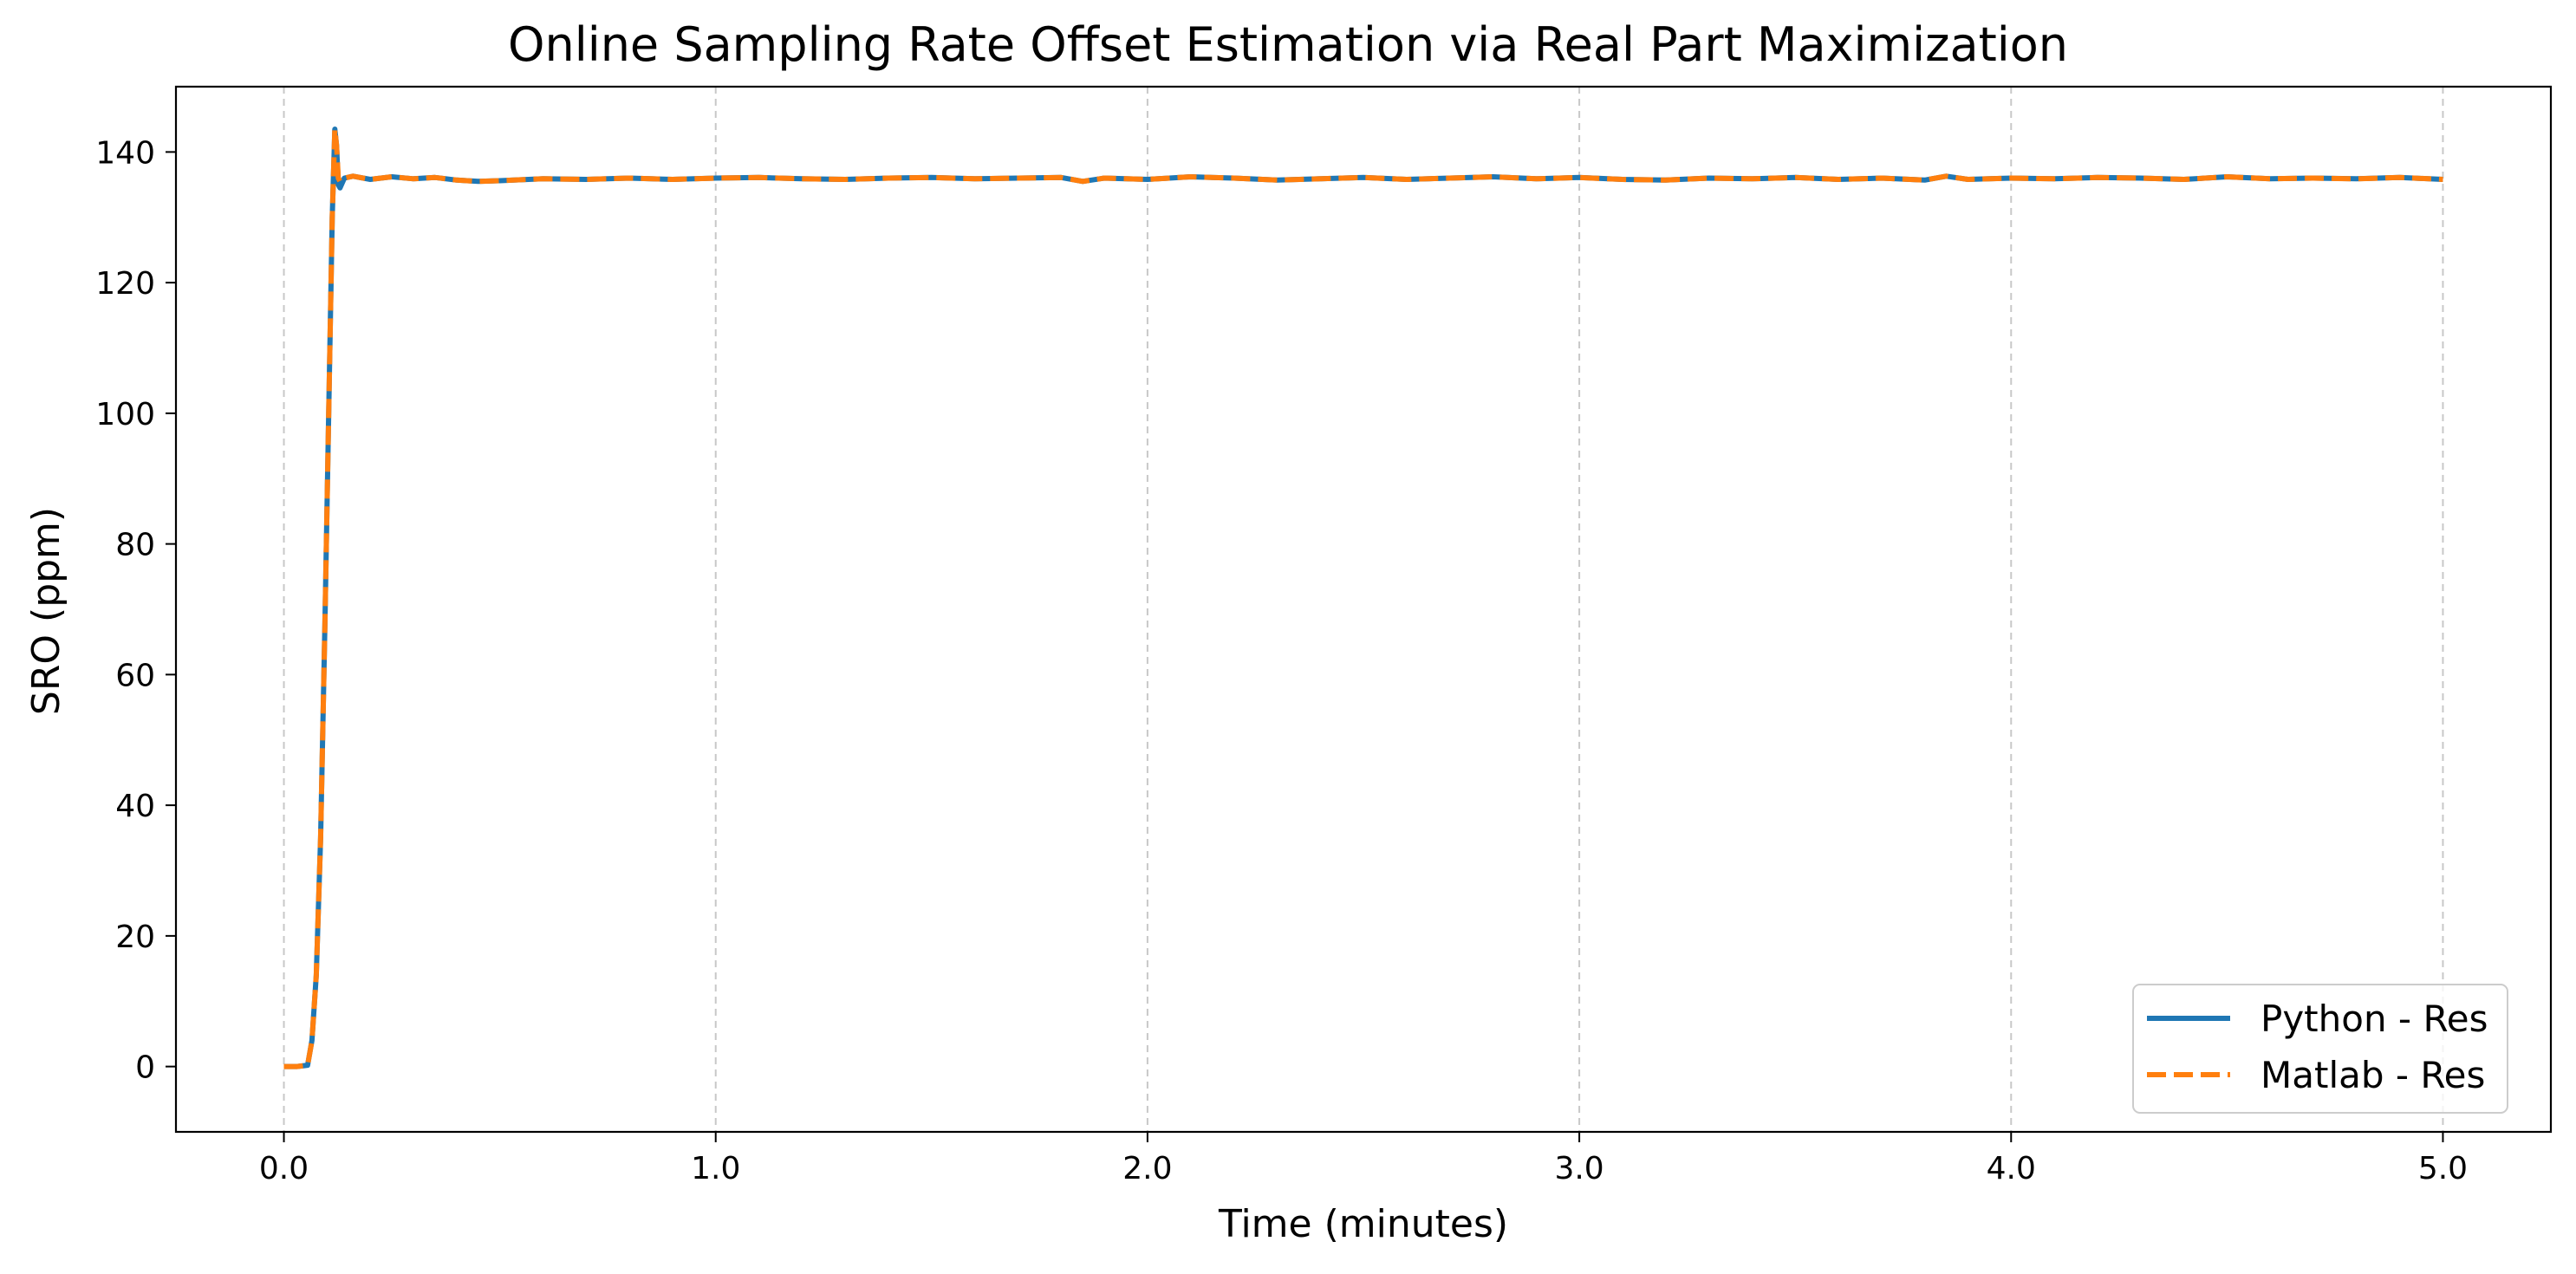  I want to click on y-tick-label: 20, so click(135, 937).